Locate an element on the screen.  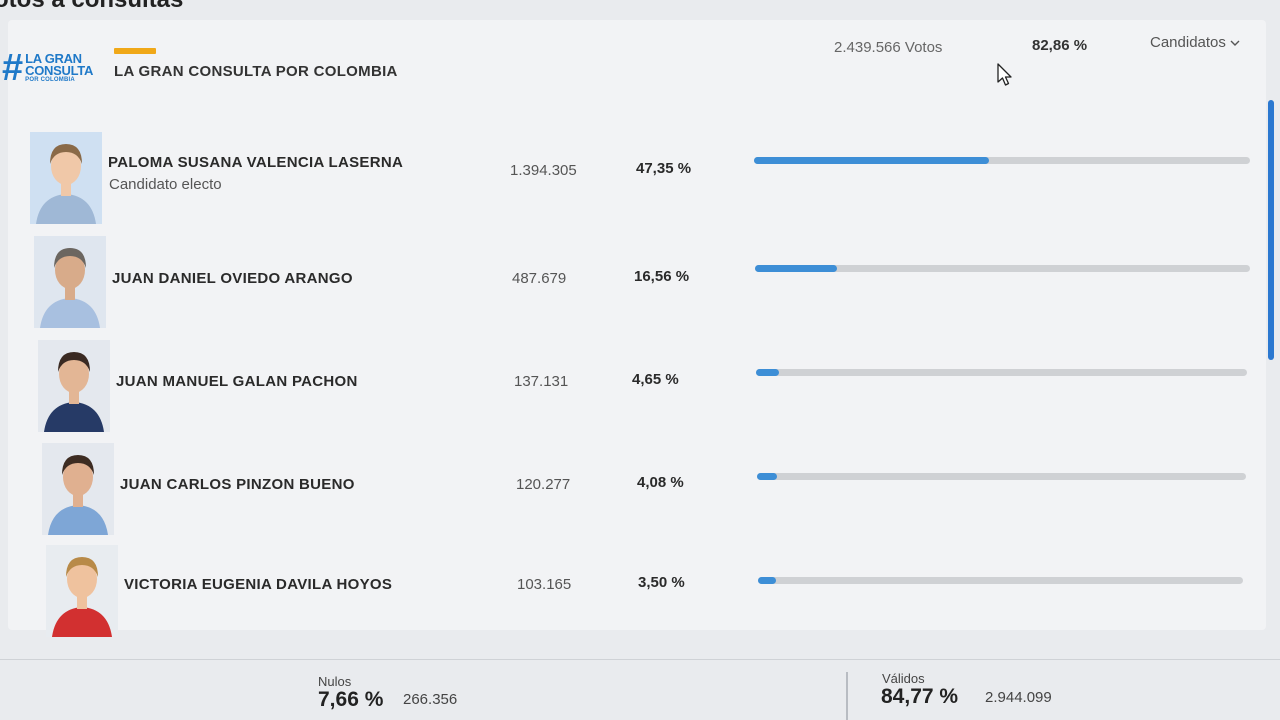
logo-line-3: POR COLOMBIA is located at coordinates (50, 79).